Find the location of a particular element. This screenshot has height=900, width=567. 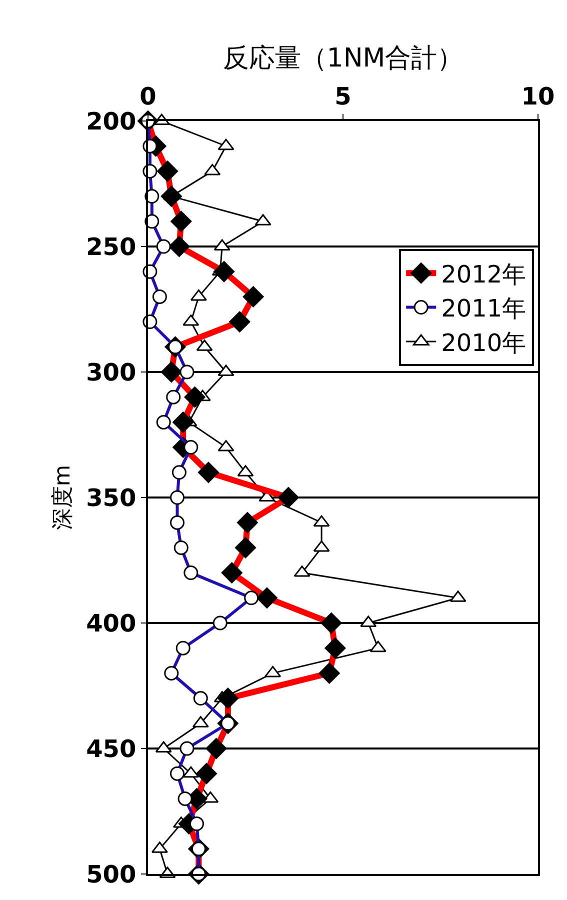

legend-label: 2012年 is located at coordinates (483, 274).